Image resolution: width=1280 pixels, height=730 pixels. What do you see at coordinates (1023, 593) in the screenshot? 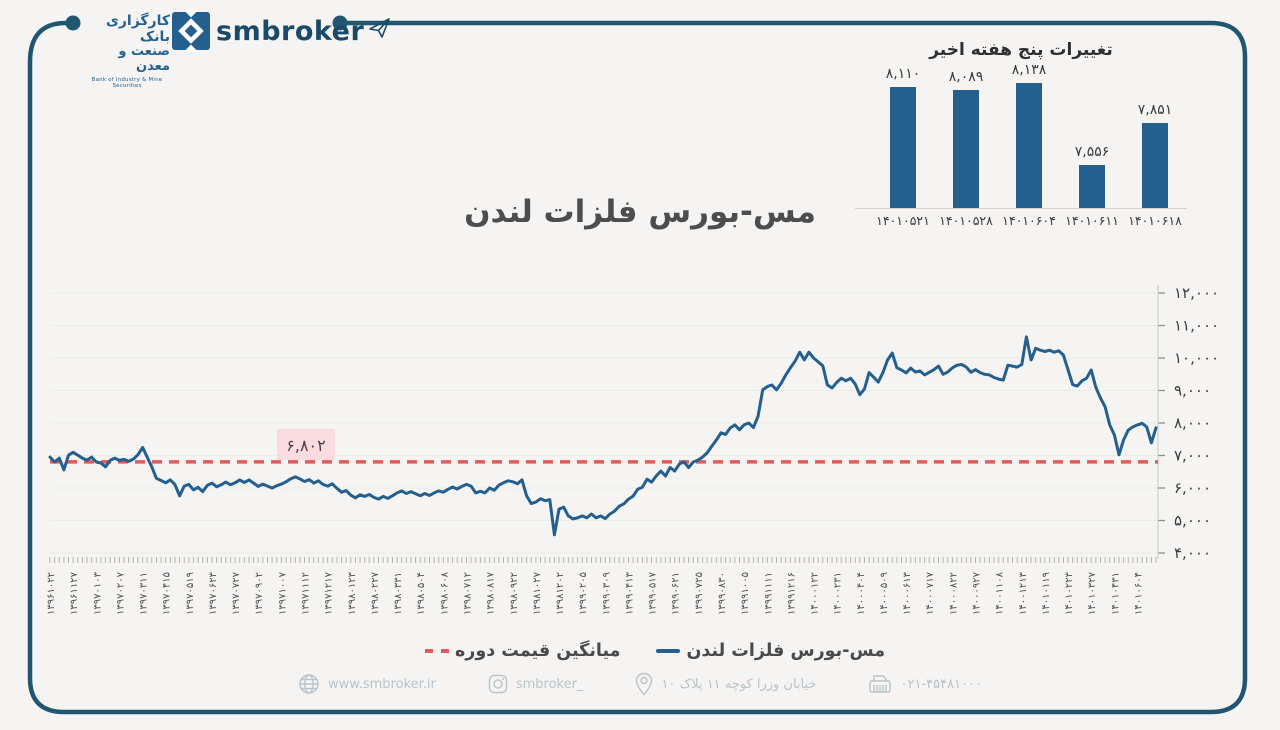
I see `x-tick-label: ۱۴۰۰۱۲۱۳` at bounding box center [1023, 593].